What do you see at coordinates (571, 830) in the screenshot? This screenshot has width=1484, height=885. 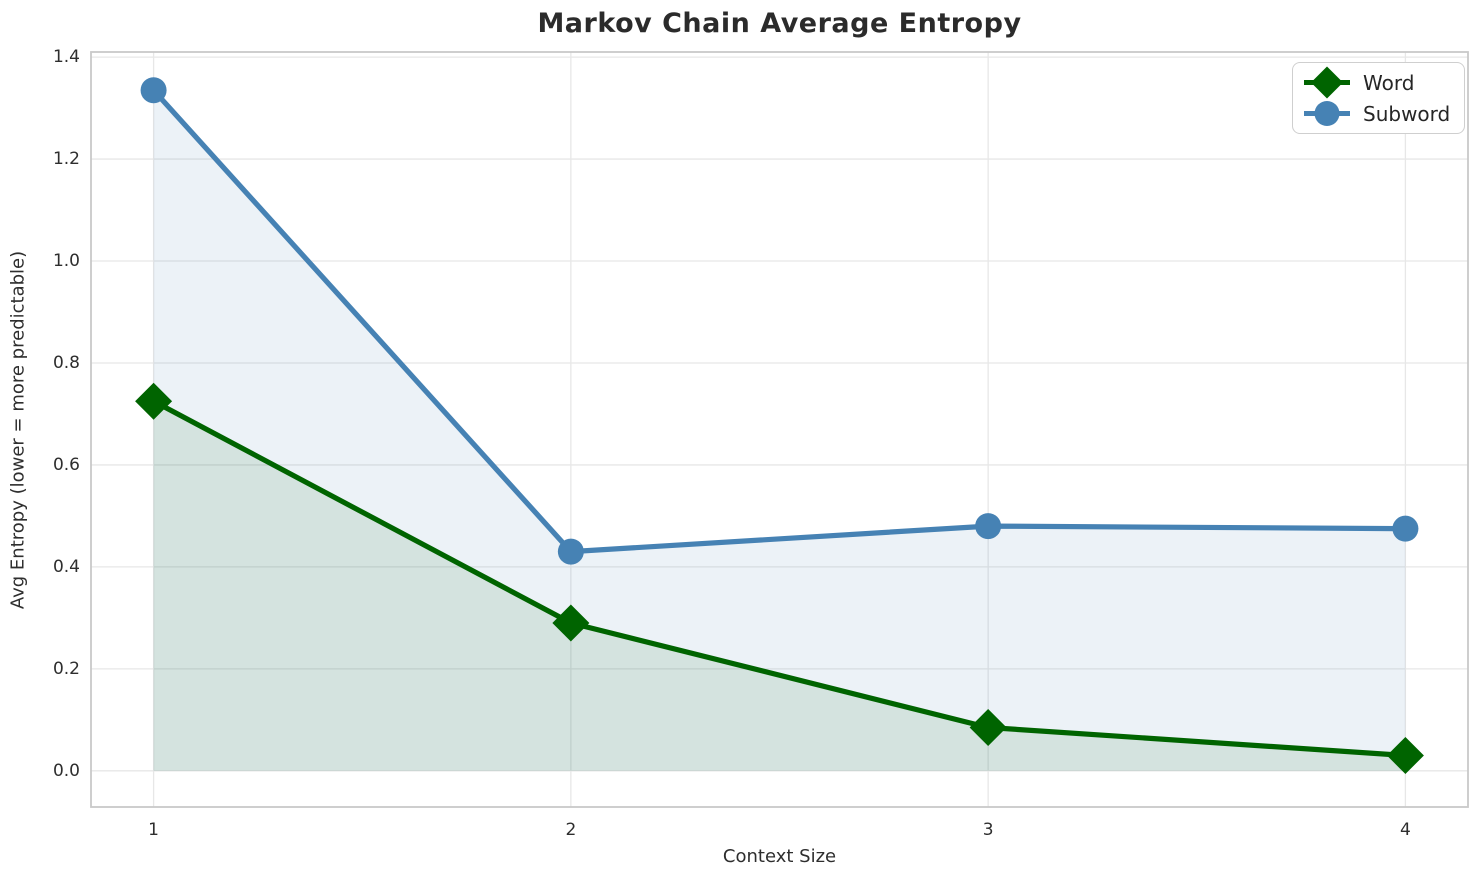 I see `x-tick-label: 2` at bounding box center [571, 830].